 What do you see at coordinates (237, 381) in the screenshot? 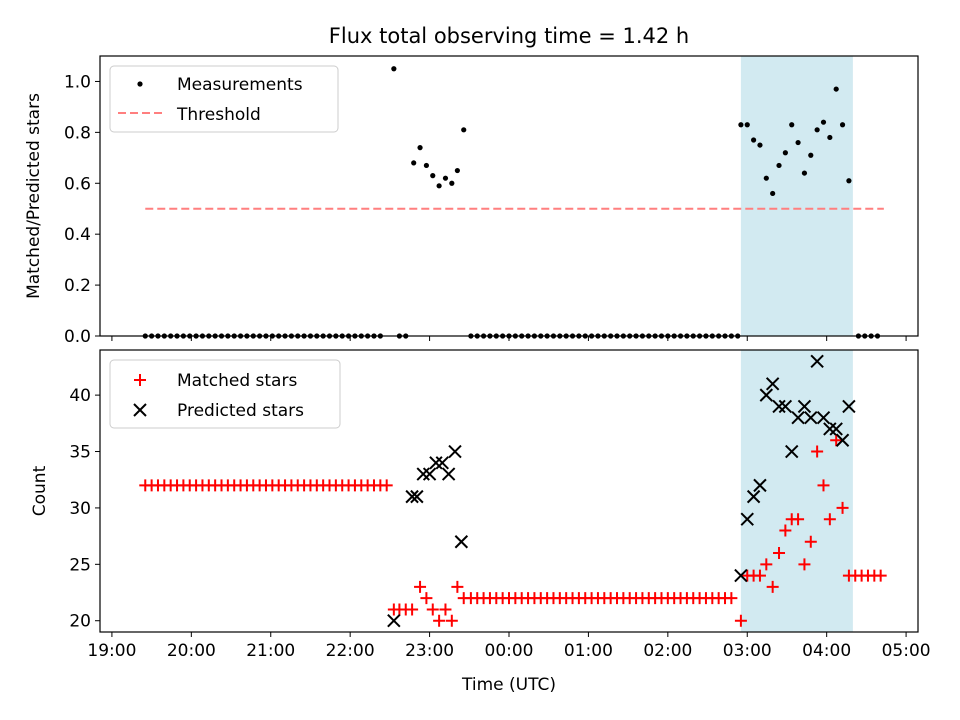
I see `legend-label-matched: Matched stars` at bounding box center [237, 381].